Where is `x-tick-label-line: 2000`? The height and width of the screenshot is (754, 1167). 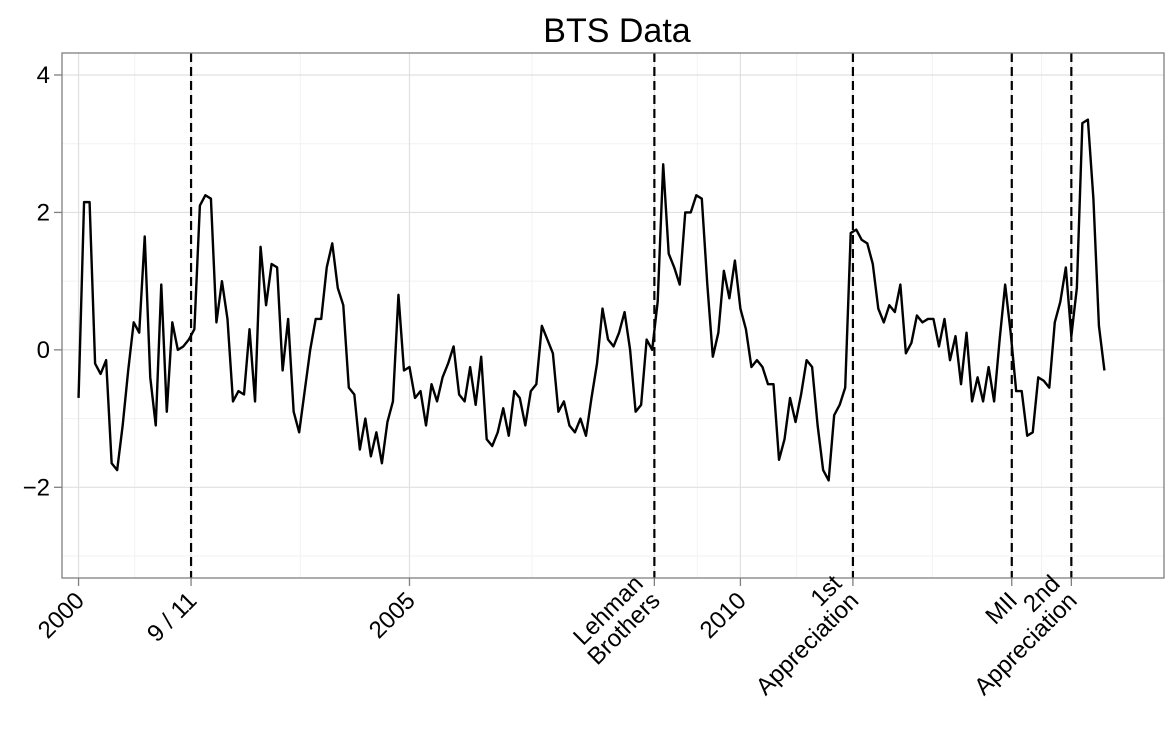
x-tick-label-line: 2000 is located at coordinates (61, 615).